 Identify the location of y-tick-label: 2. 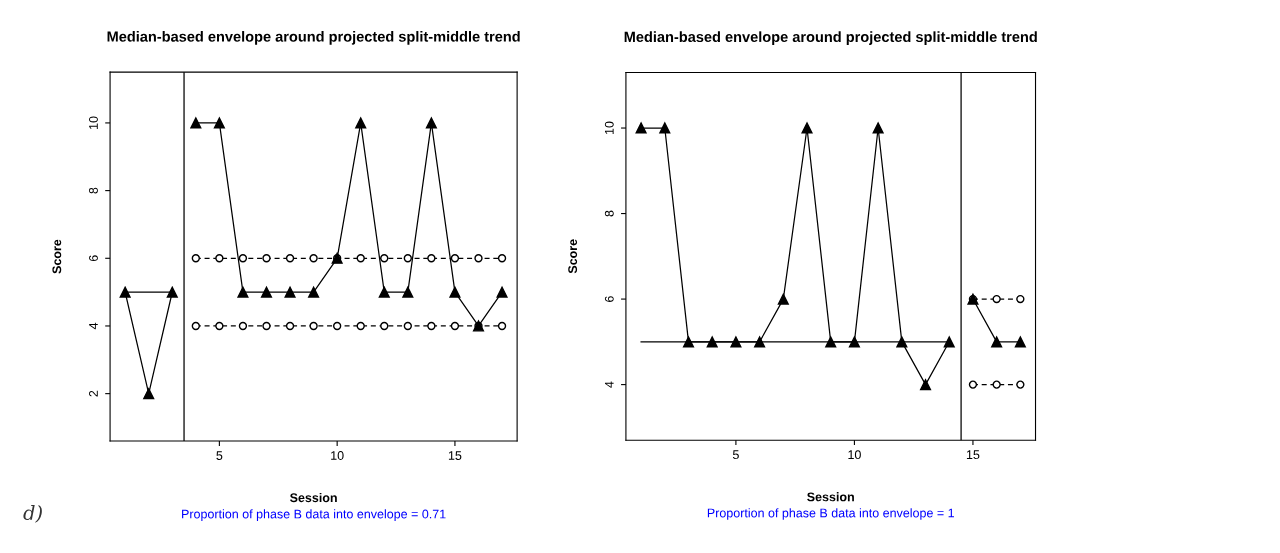
(93, 393).